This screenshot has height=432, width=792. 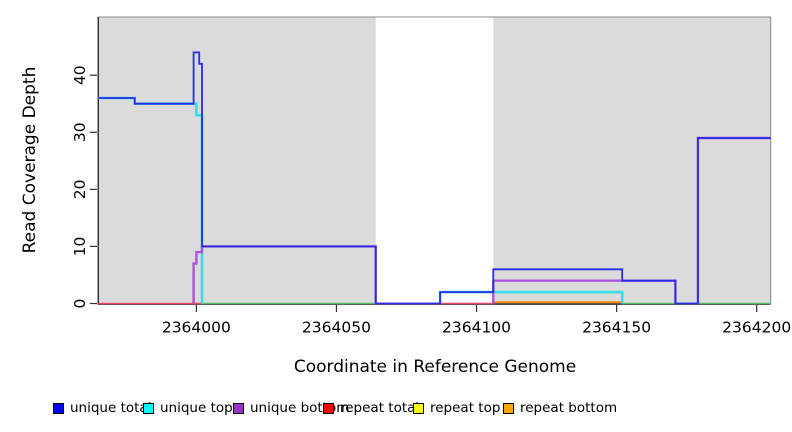 What do you see at coordinates (465, 408) in the screenshot?
I see `legend-label: repeat top` at bounding box center [465, 408].